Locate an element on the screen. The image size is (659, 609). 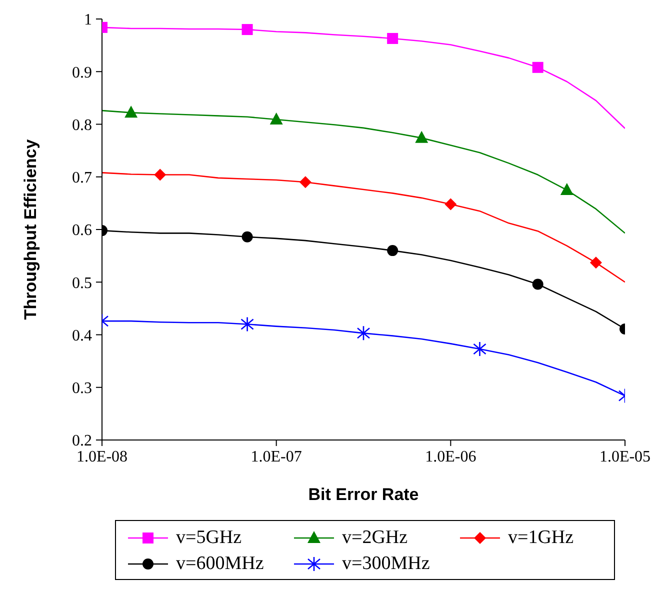
y-tick-label: 0.8 is located at coordinates (82, 125).